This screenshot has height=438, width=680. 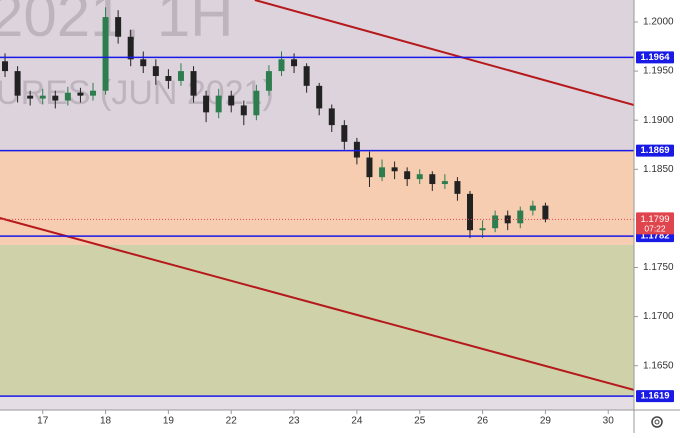 I want to click on level-label: 1.1619, so click(x=654, y=396).